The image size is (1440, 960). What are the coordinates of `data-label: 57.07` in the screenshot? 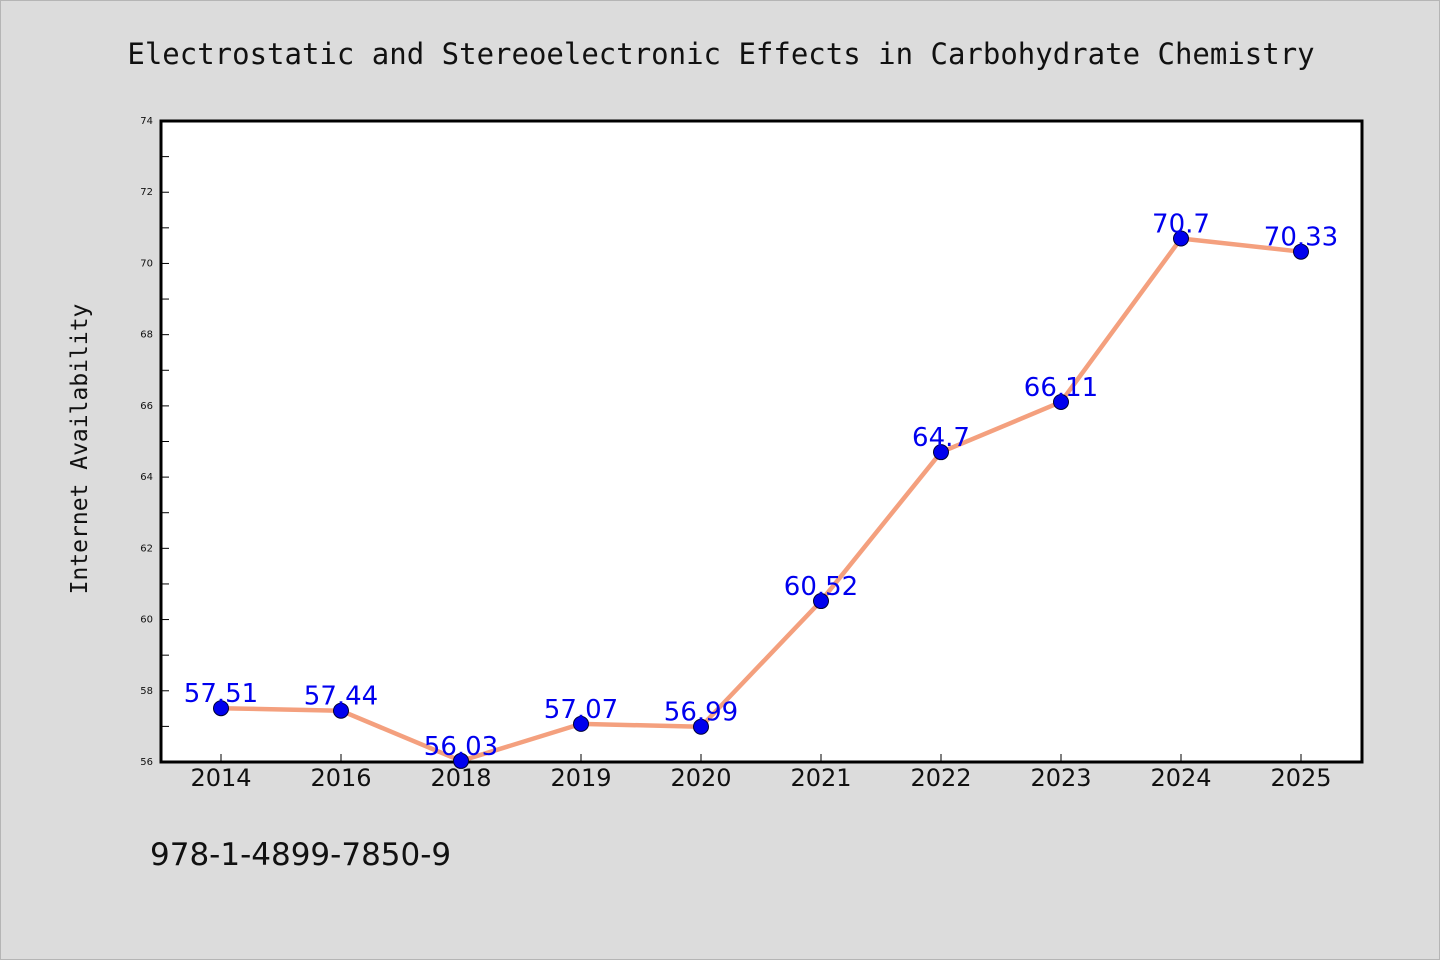 It's located at (581, 710).